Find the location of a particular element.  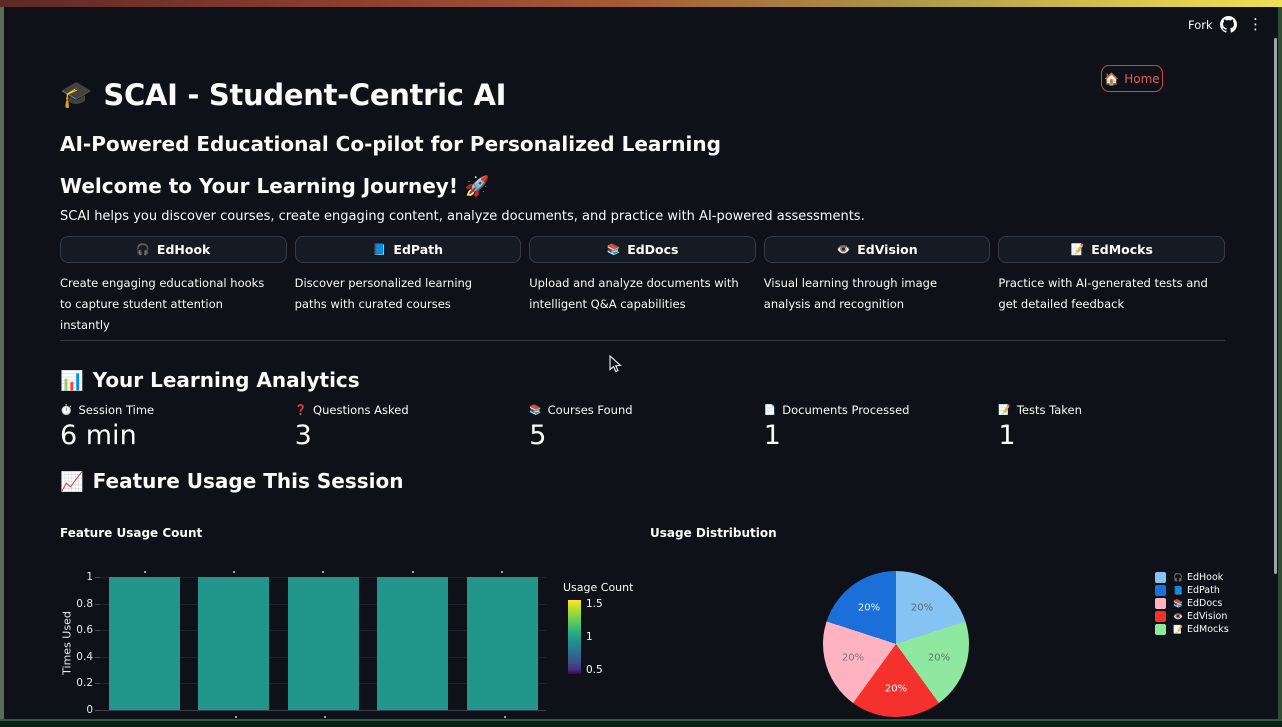

fork-button: Fork is located at coordinates (1200, 25).